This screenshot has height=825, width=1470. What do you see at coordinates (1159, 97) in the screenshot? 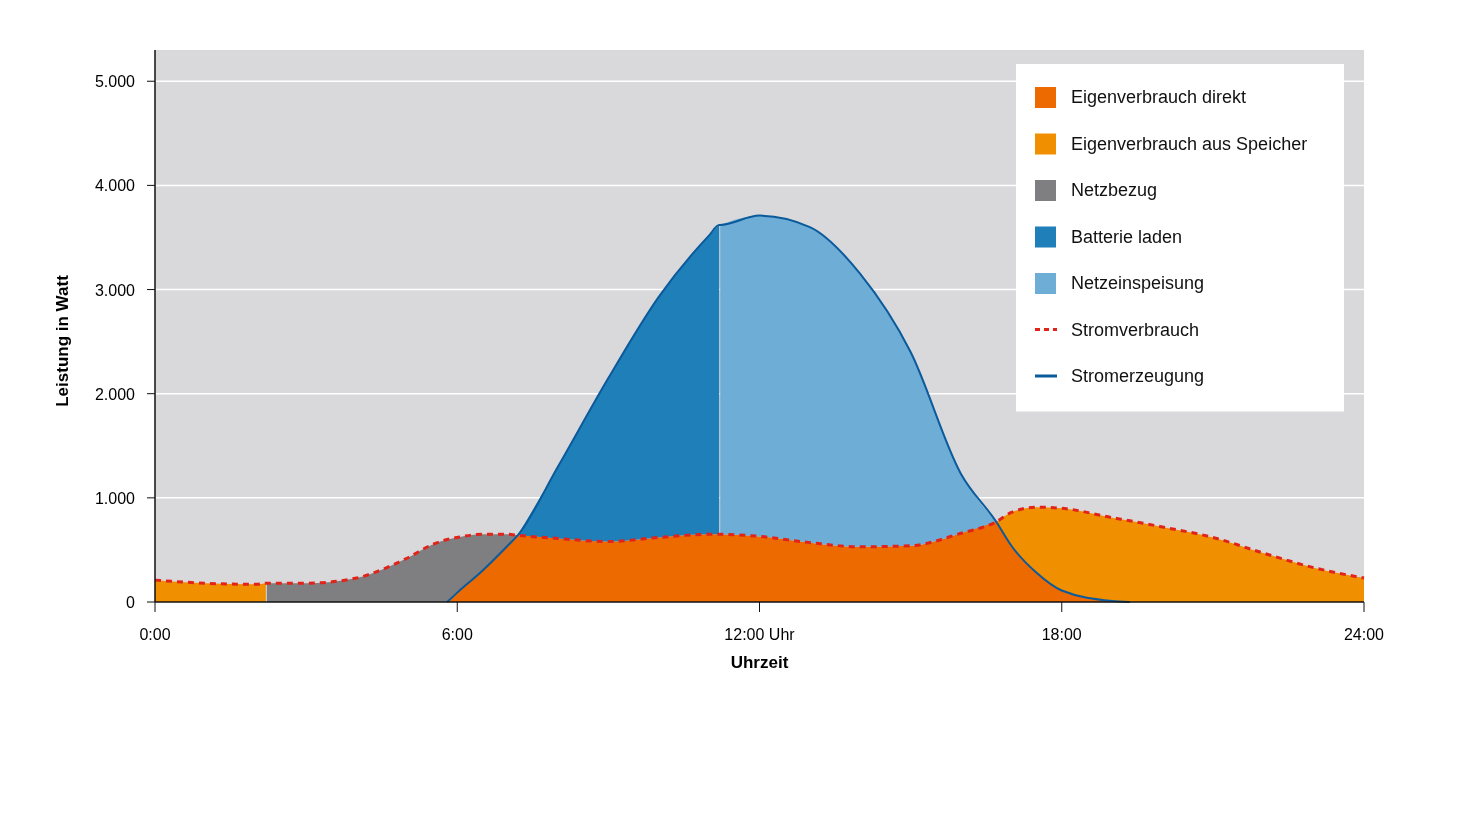
I see `legend-label: Eigenverbrauch direkt` at bounding box center [1159, 97].